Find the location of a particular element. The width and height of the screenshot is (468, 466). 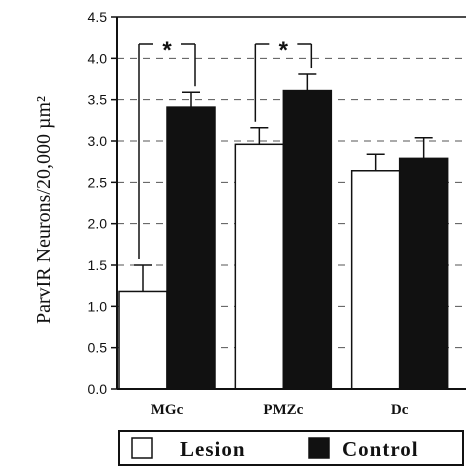

y-tick-label: 2.5 is located at coordinates (98, 182).